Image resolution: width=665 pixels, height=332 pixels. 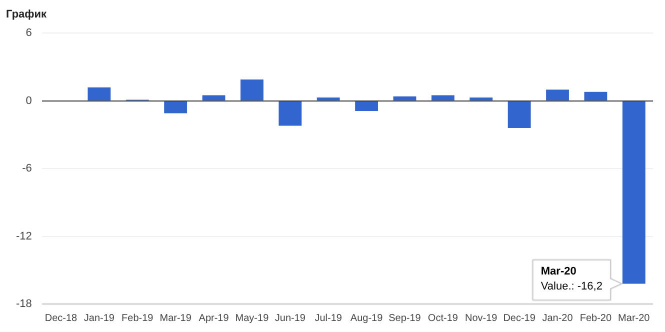 I want to click on chart-title: График, so click(x=27, y=14).